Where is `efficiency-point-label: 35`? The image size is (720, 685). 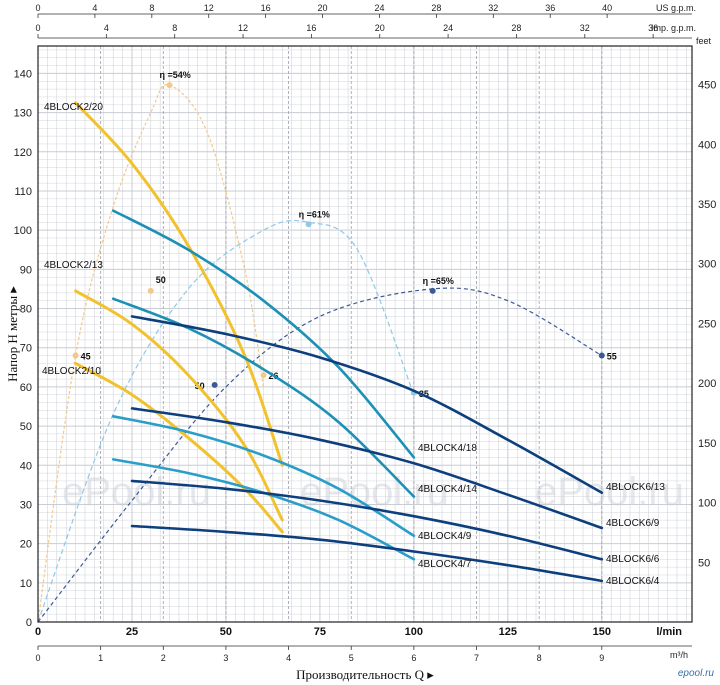
efficiency-point-label: 35 is located at coordinates (424, 394).